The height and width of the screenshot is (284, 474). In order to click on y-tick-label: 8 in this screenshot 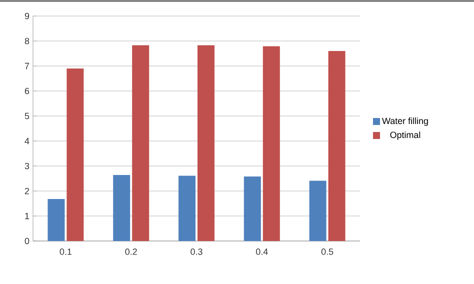, I will do `click(27, 41)`.